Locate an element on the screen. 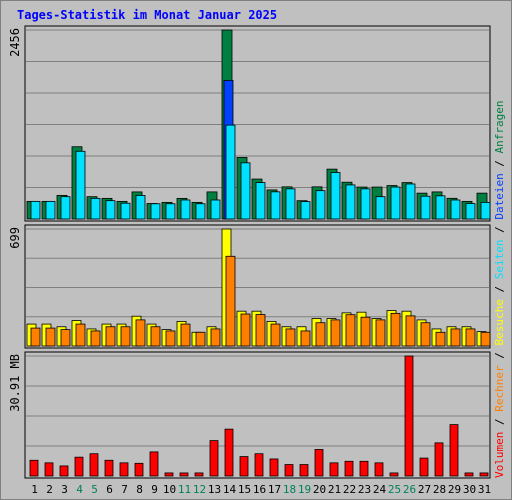  x-tick-label: 21 is located at coordinates (334, 489).